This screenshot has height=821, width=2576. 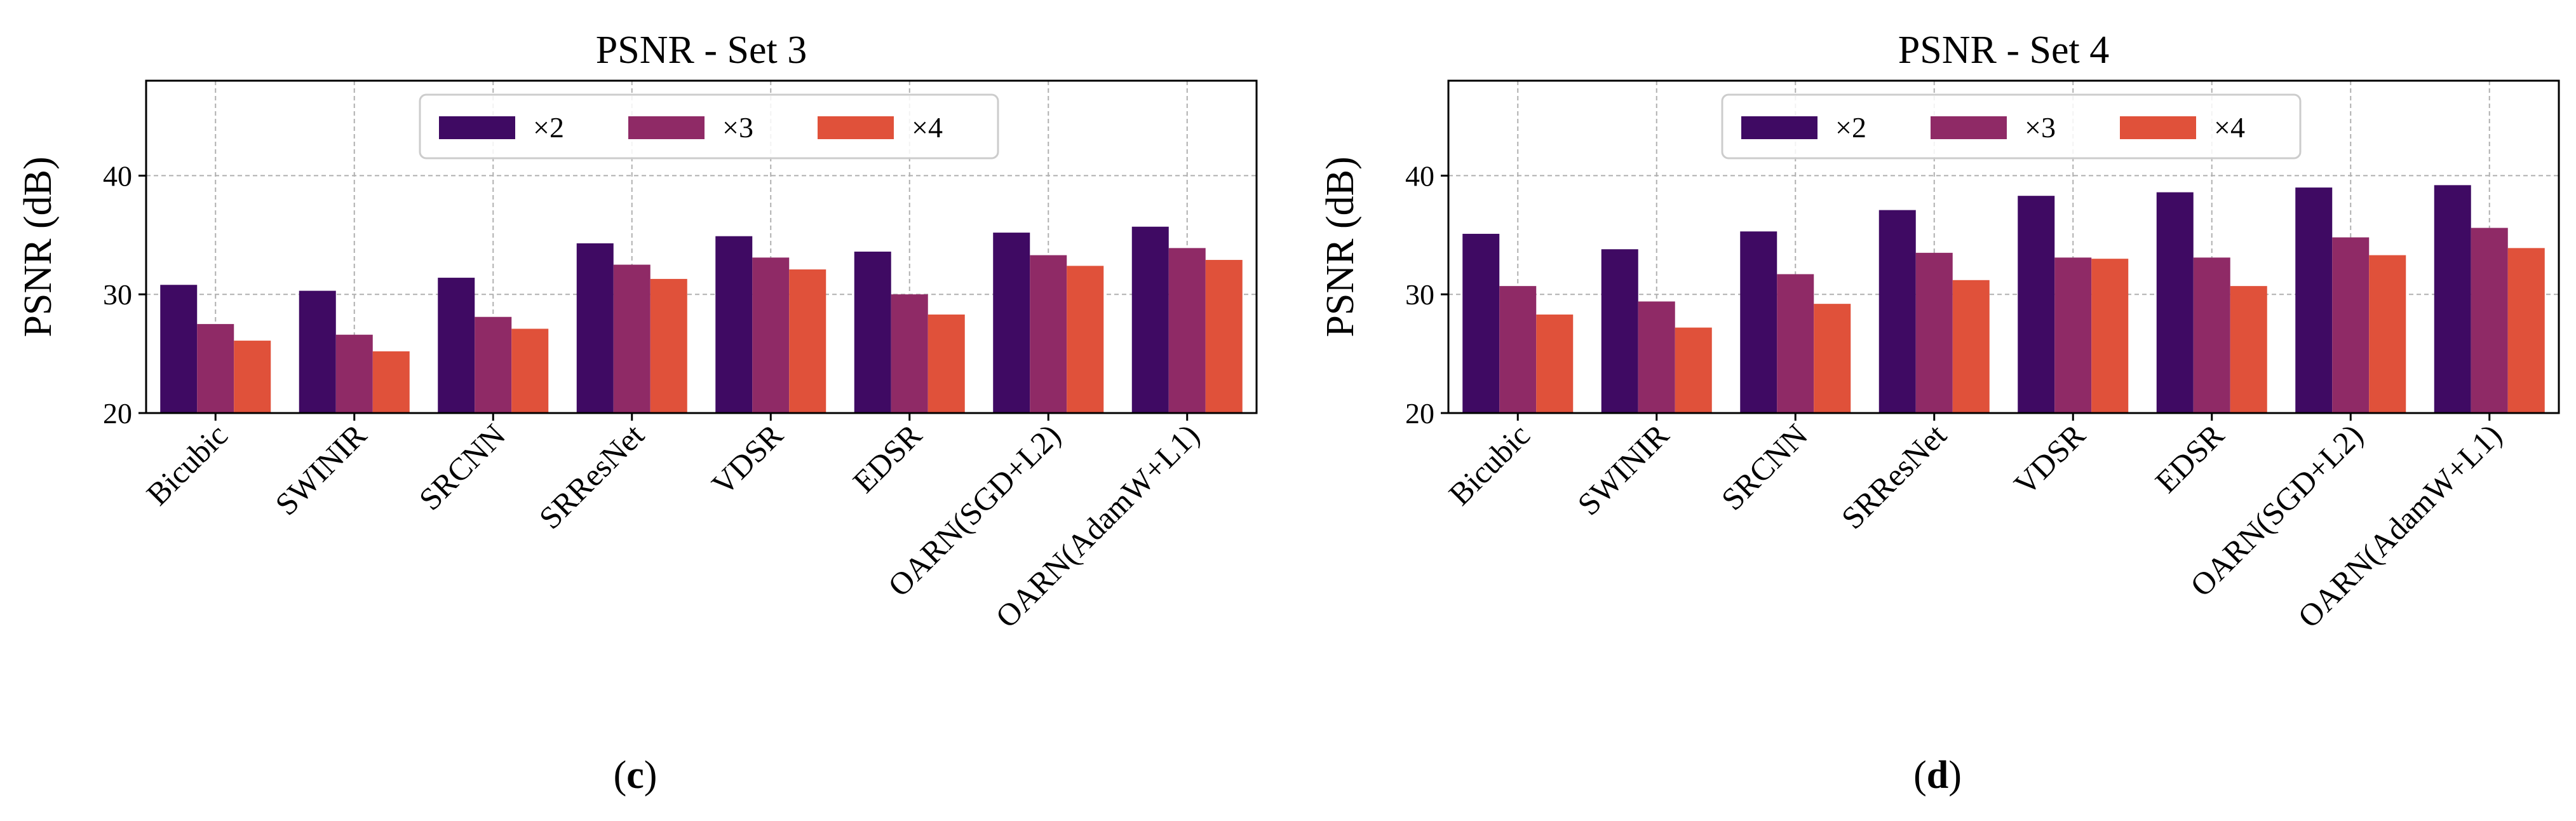 I want to click on panel-caption: (d), so click(x=1937, y=775).